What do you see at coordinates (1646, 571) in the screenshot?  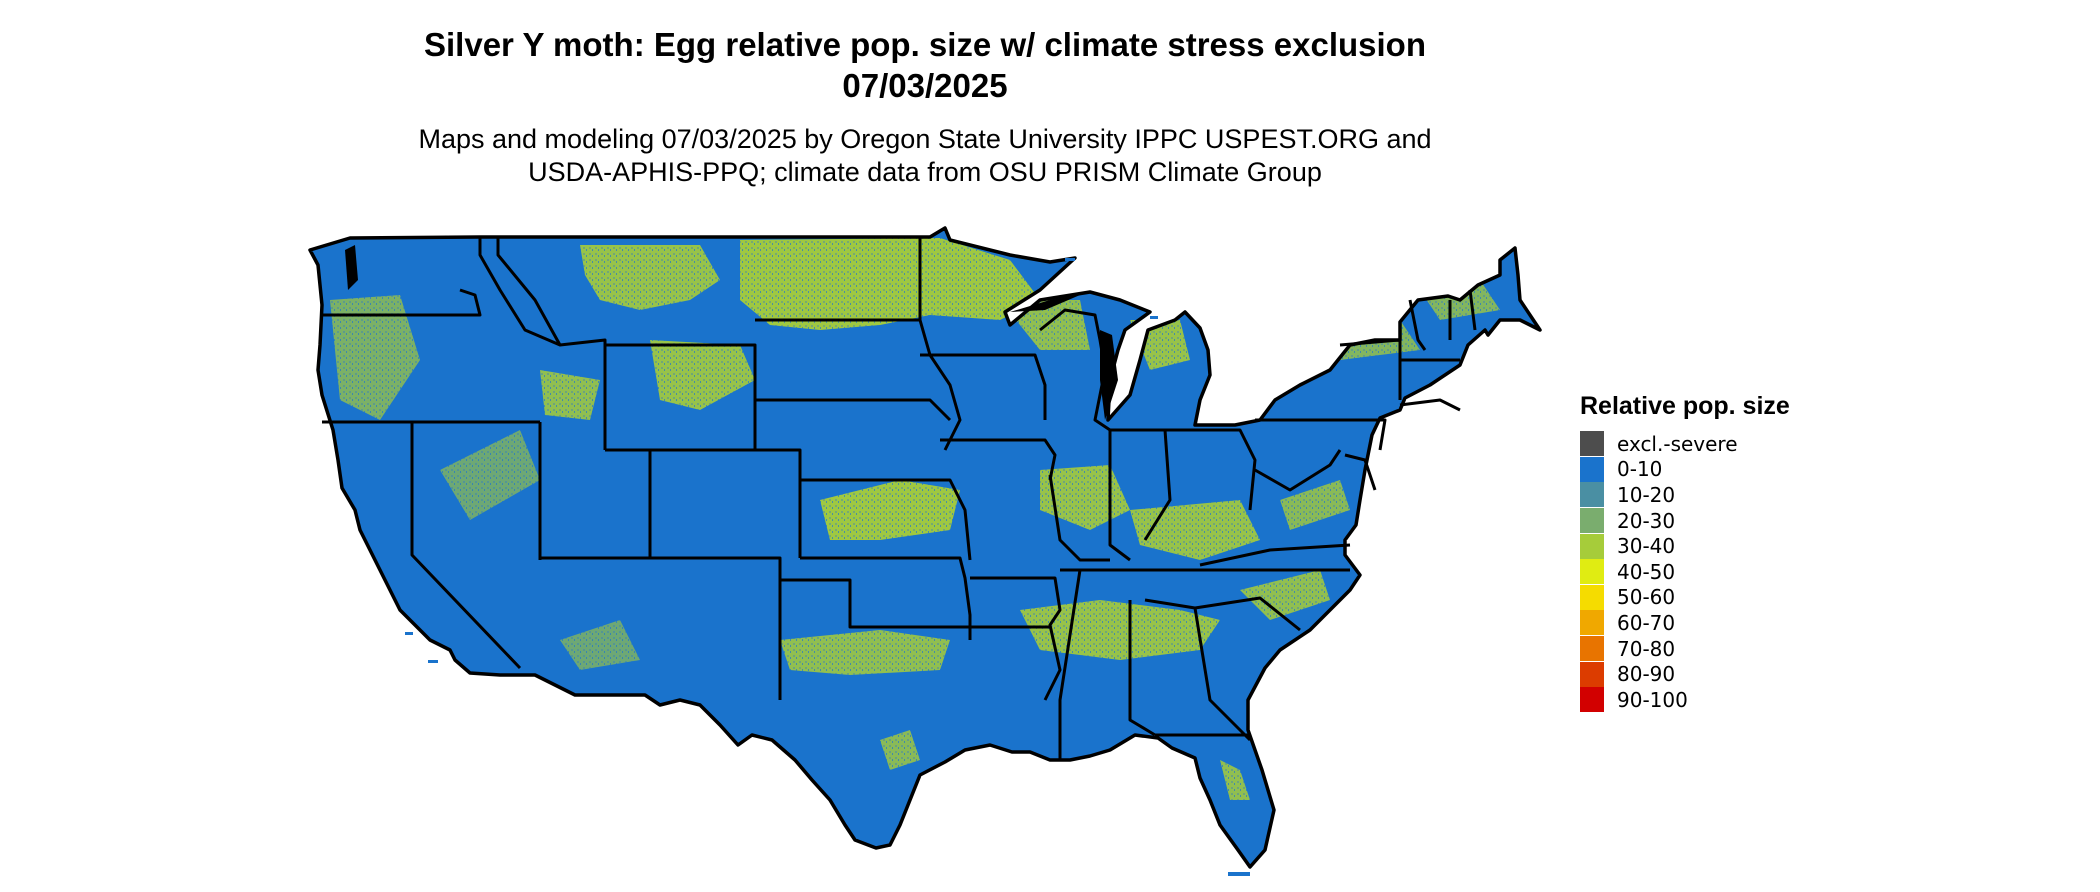 I see `legend-label: 40-50` at bounding box center [1646, 571].